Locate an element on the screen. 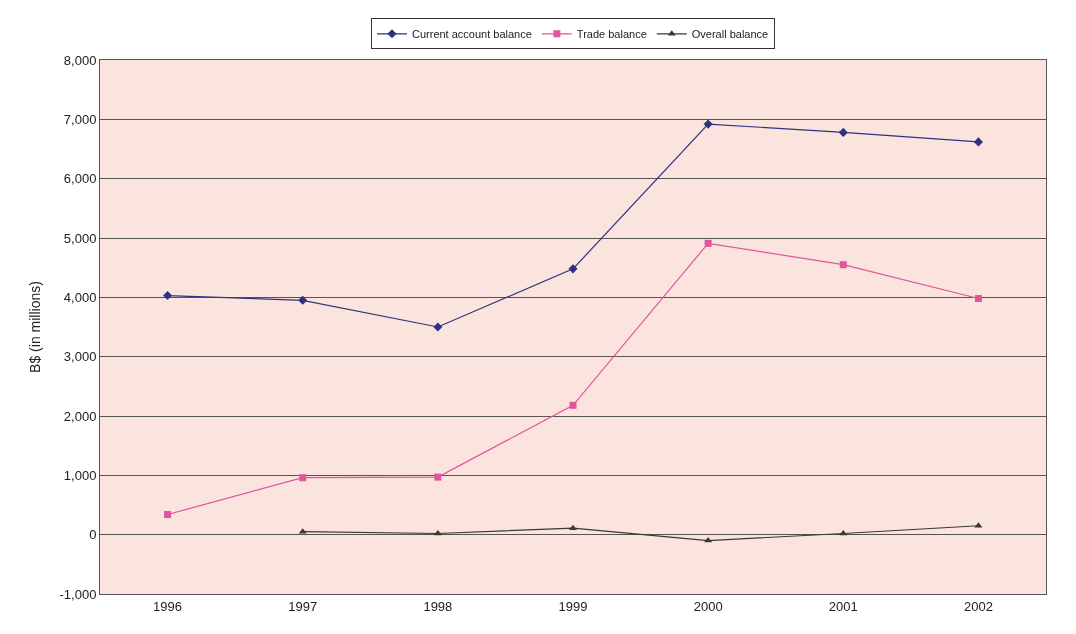 Image resolution: width=1076 pixels, height=634 pixels. x-tick-label: 2001 is located at coordinates (843, 606).